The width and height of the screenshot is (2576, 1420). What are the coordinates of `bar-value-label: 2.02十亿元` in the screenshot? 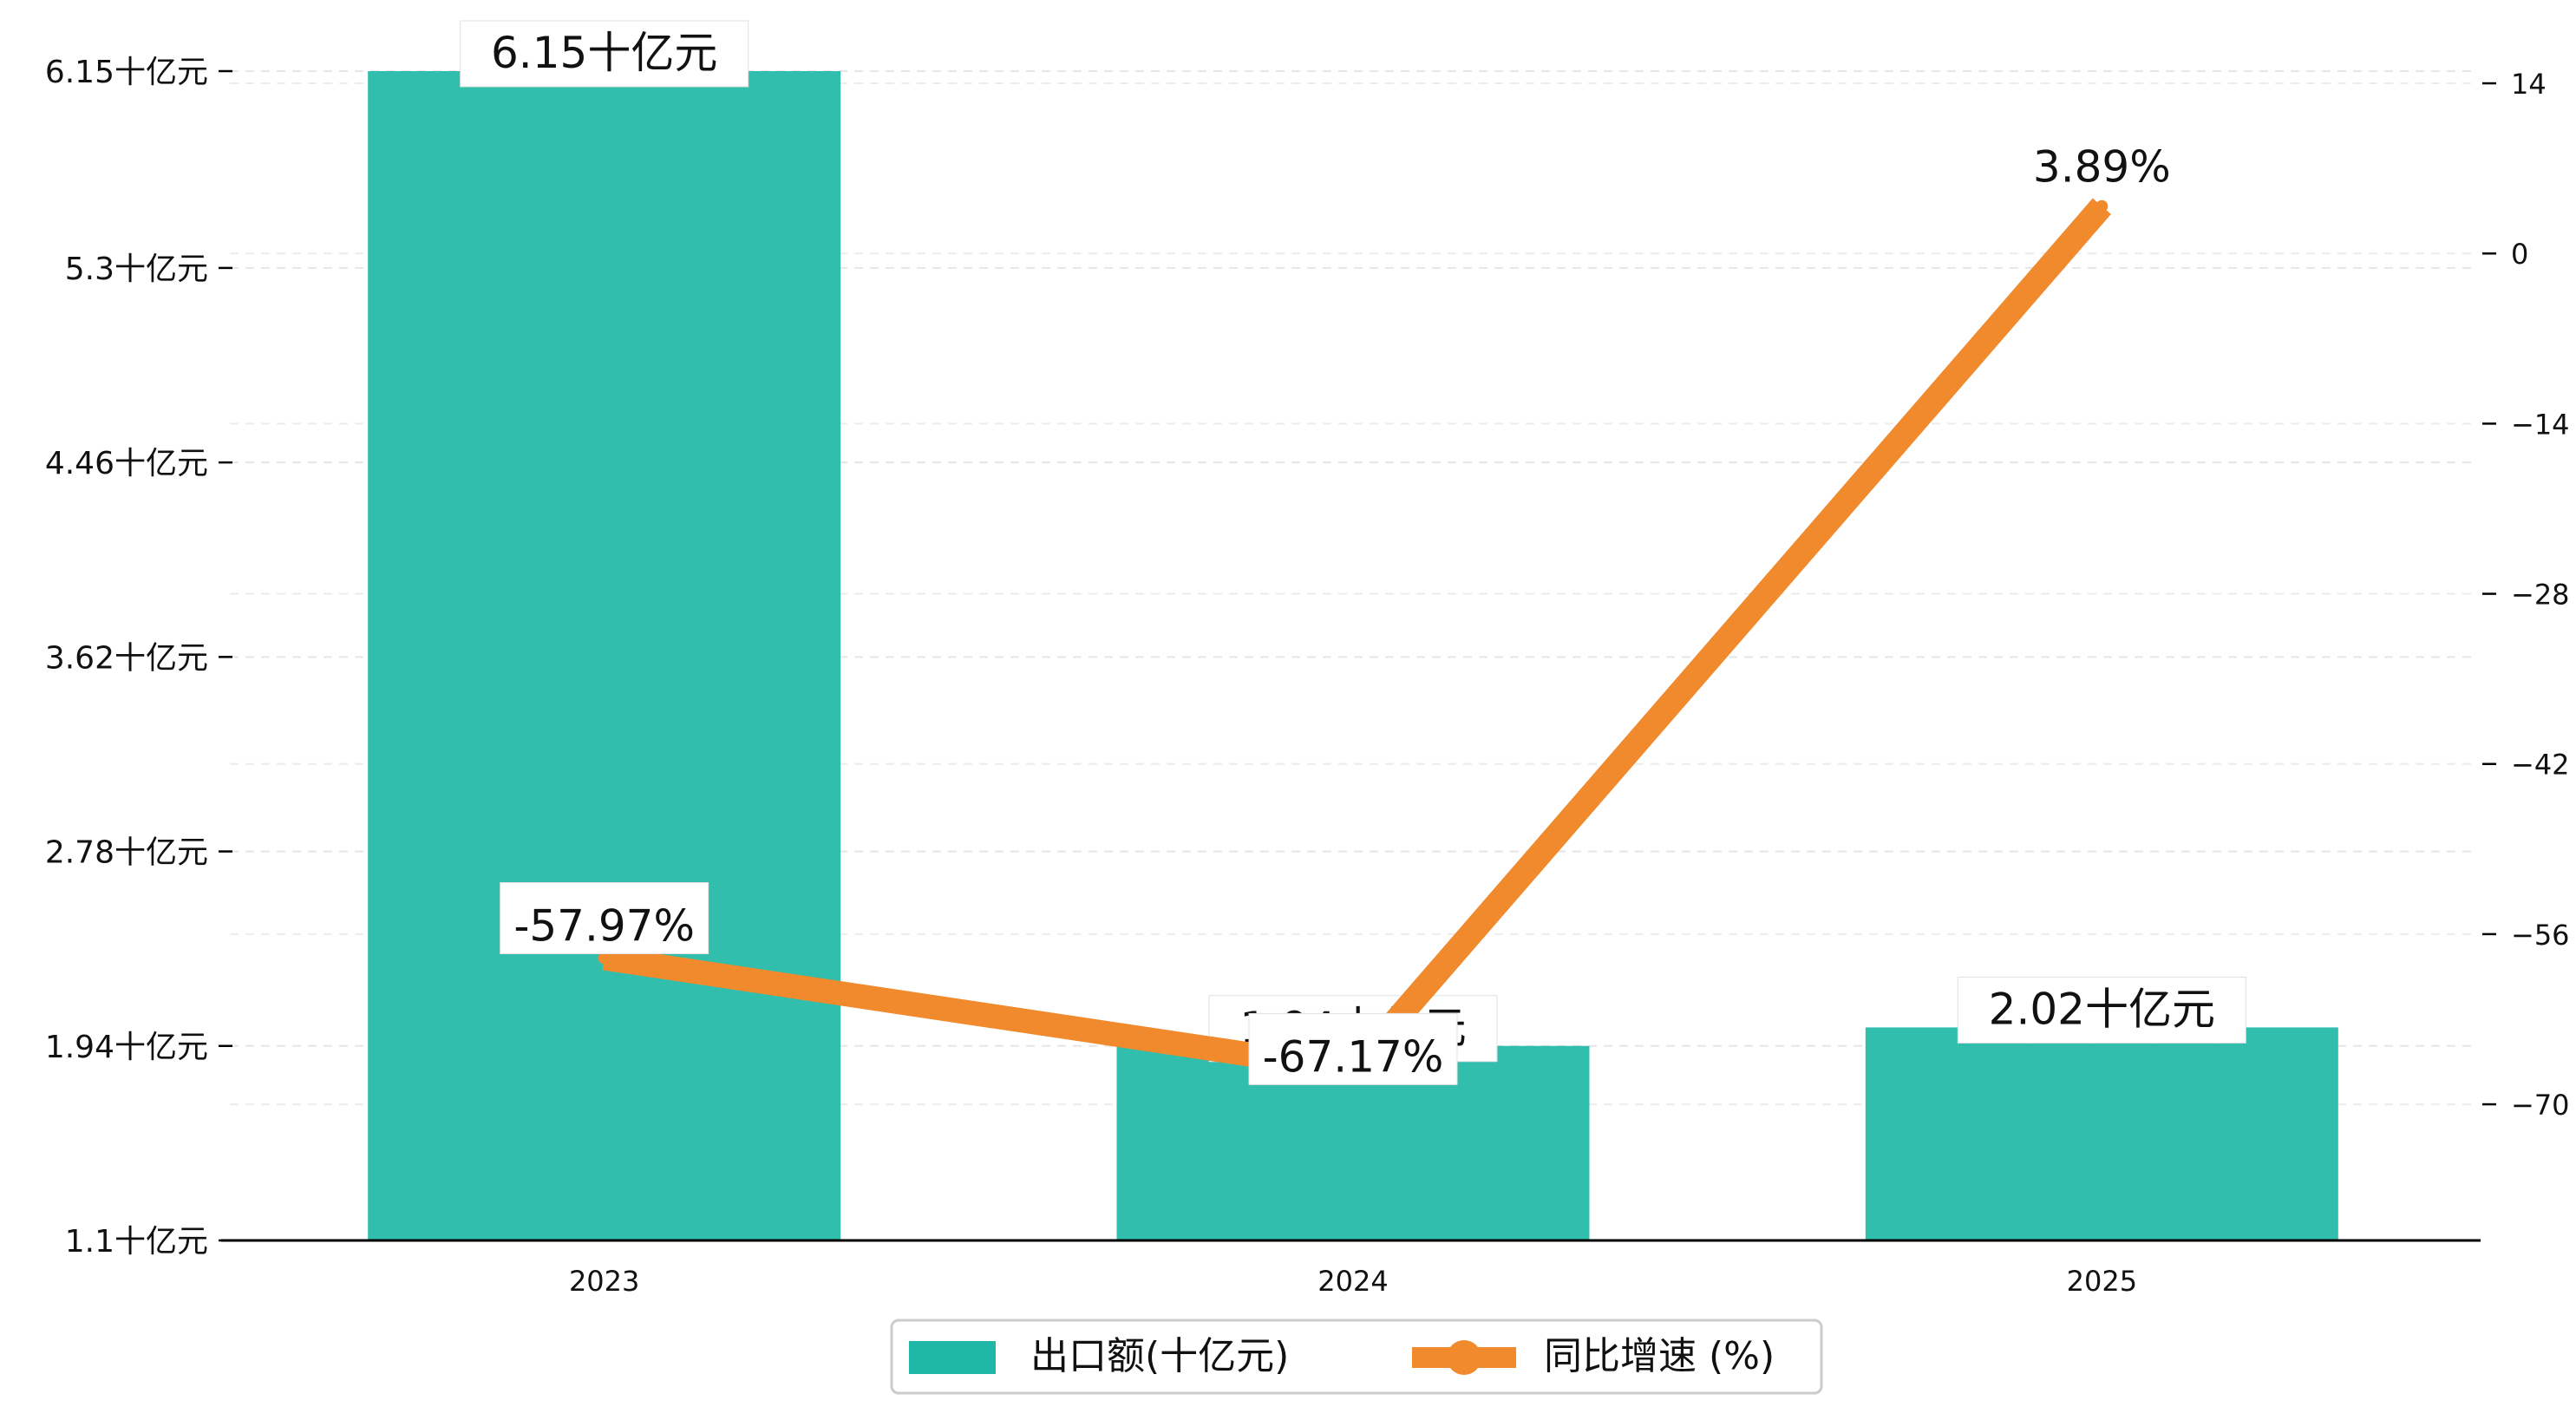 It's located at (2102, 1009).